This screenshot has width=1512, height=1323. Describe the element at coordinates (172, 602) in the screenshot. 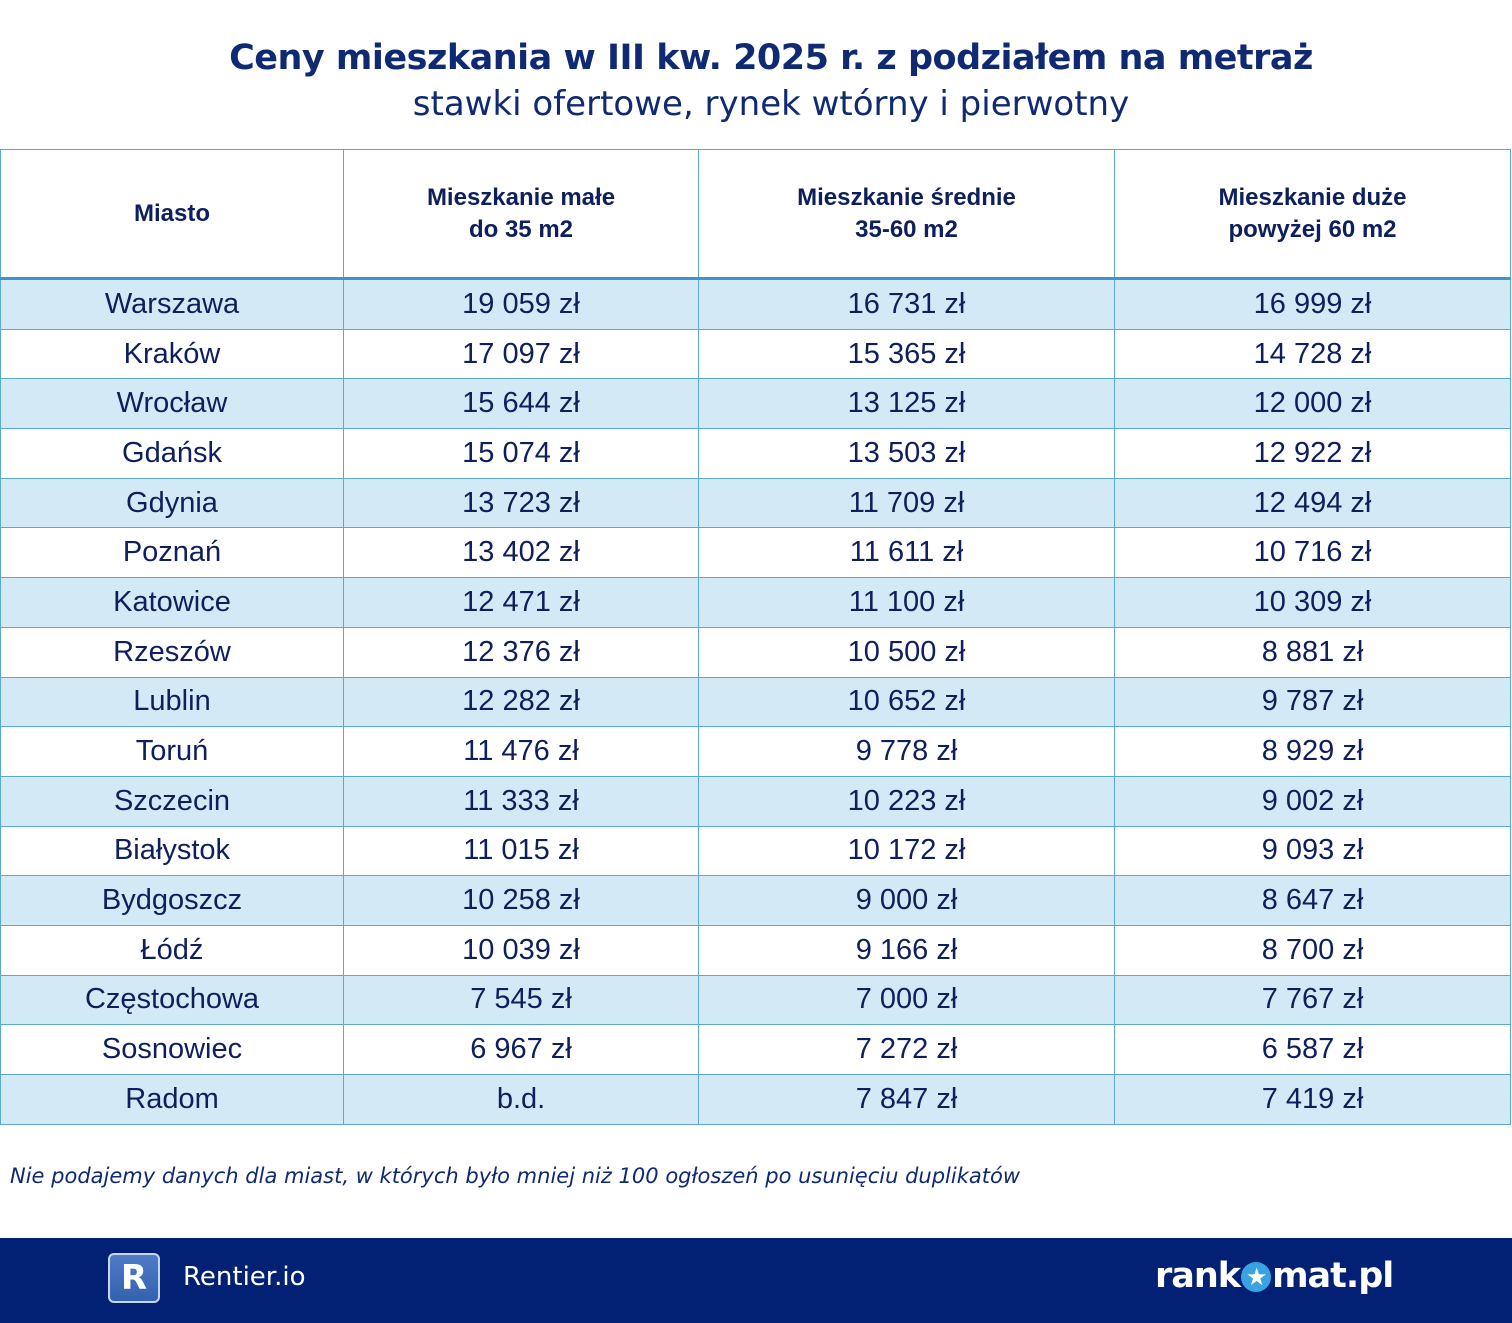

I see `city-cell: Katowice` at that location.